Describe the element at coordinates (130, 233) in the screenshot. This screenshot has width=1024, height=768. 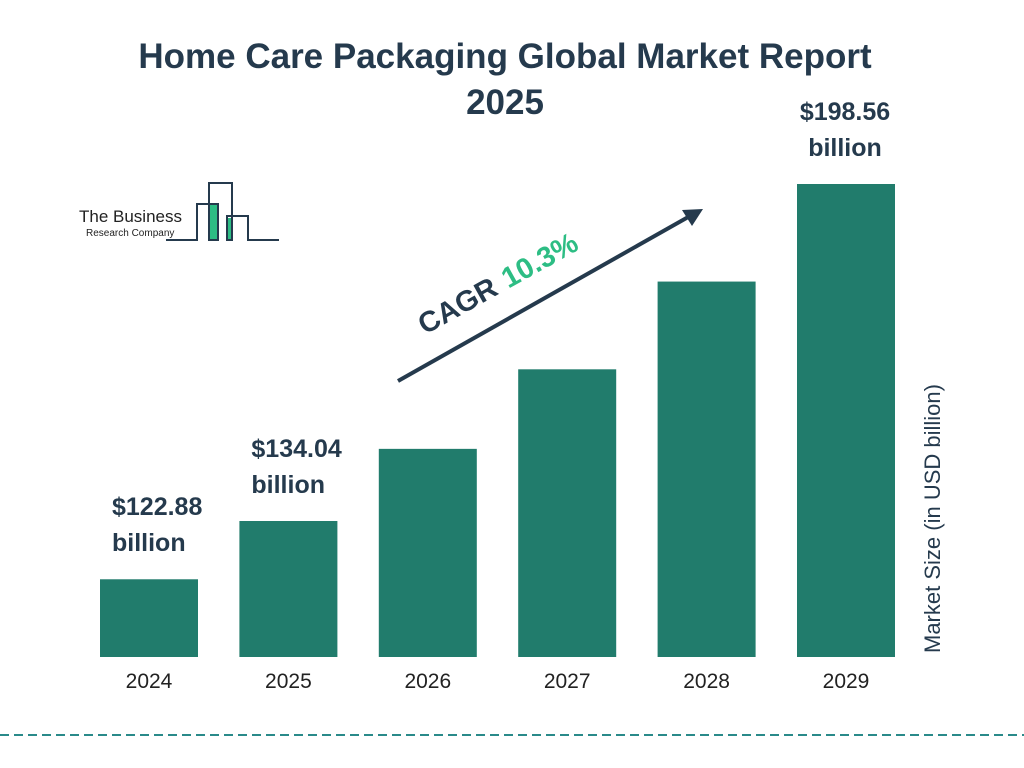
I see `logo-text-2: Research Company` at that location.